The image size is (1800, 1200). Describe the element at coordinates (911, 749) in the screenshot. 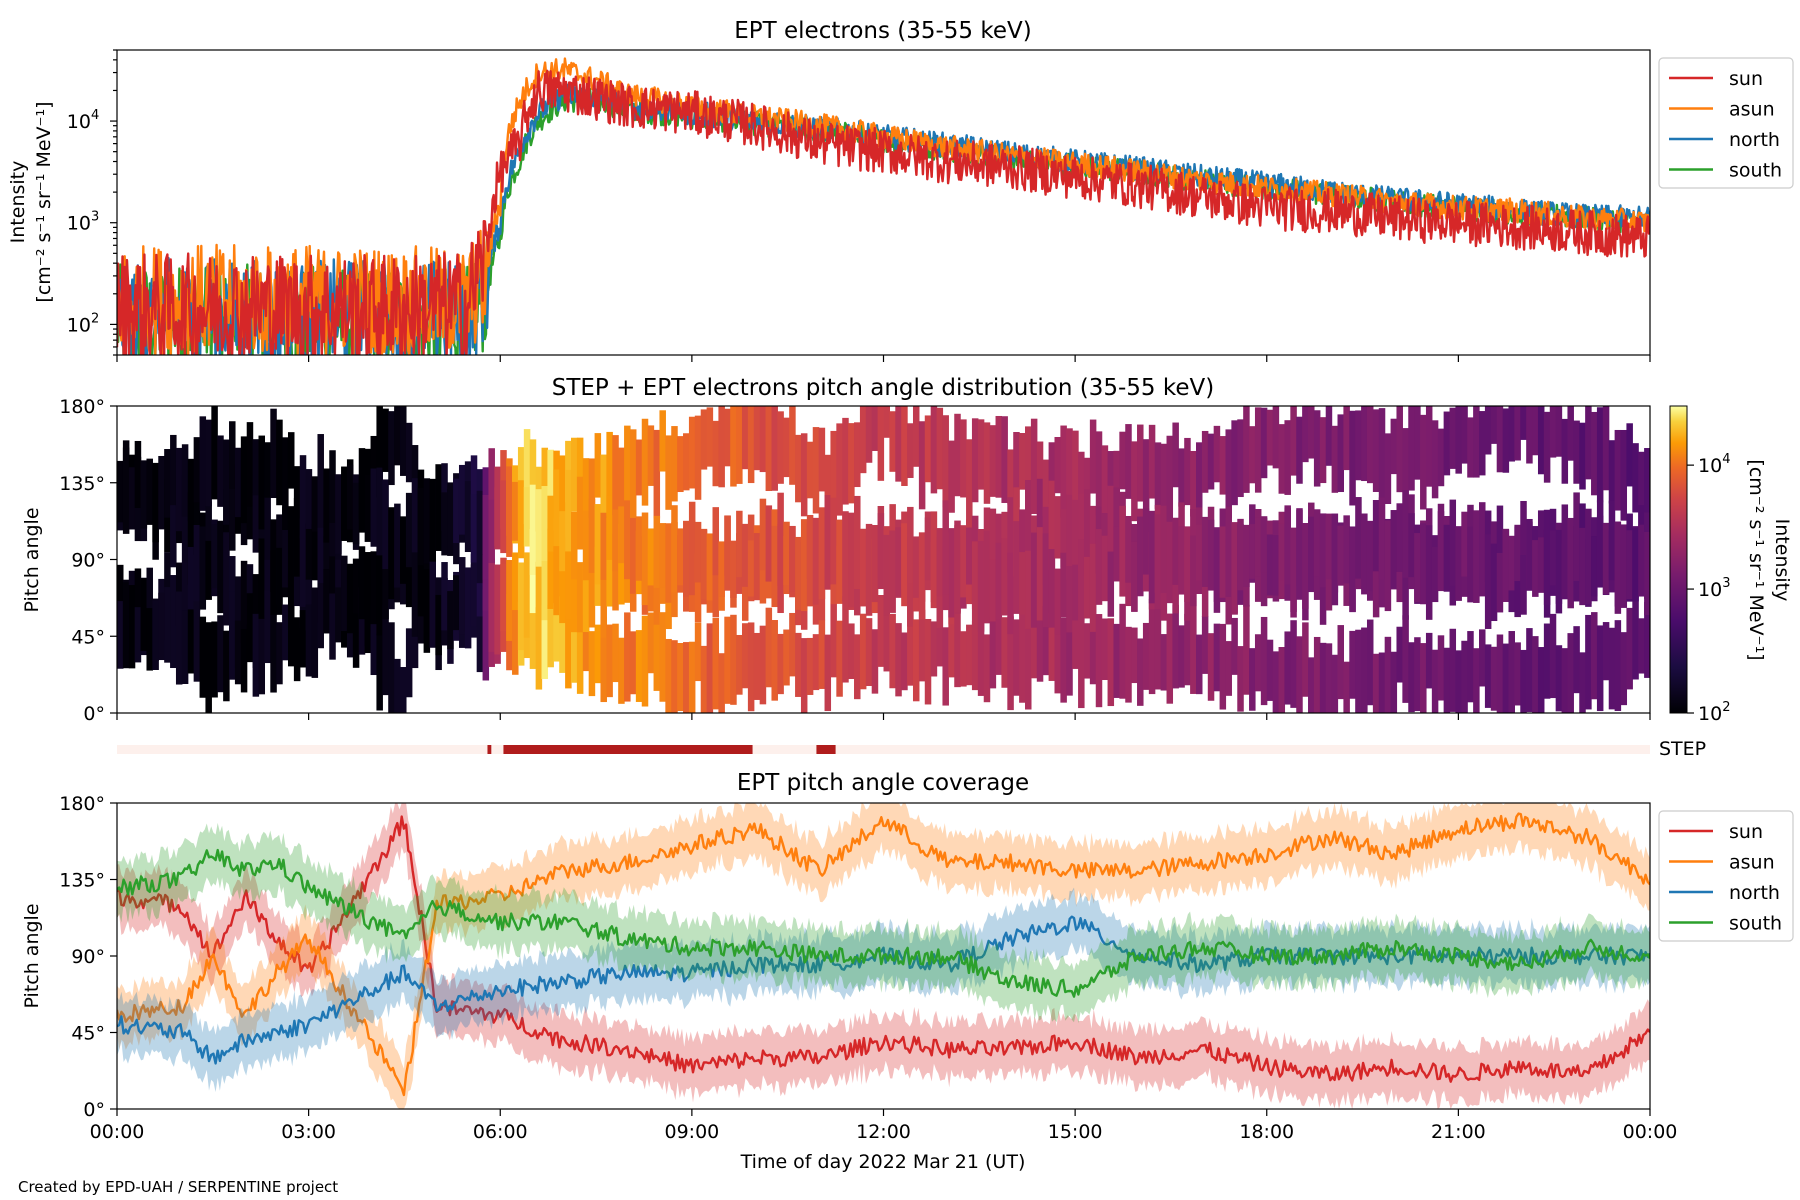

I see `step-coverage-strip: STEP` at that location.